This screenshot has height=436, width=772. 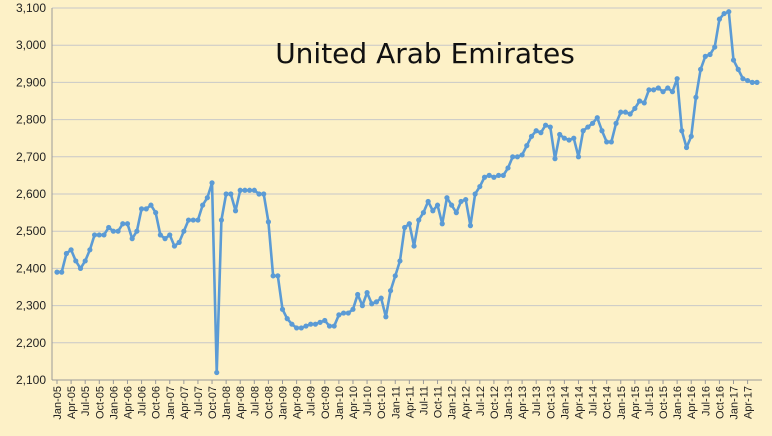 I want to click on x-tick-label: Apr-07, so click(x=185, y=402).